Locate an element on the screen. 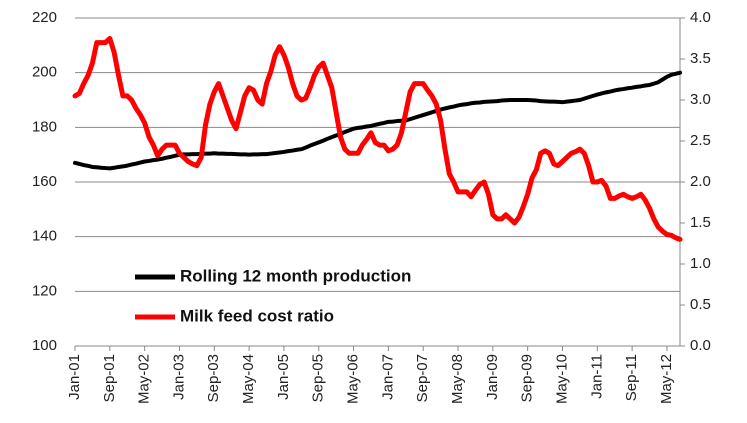 The image size is (747, 423). y2-tick-label: 2.5 is located at coordinates (700, 140).